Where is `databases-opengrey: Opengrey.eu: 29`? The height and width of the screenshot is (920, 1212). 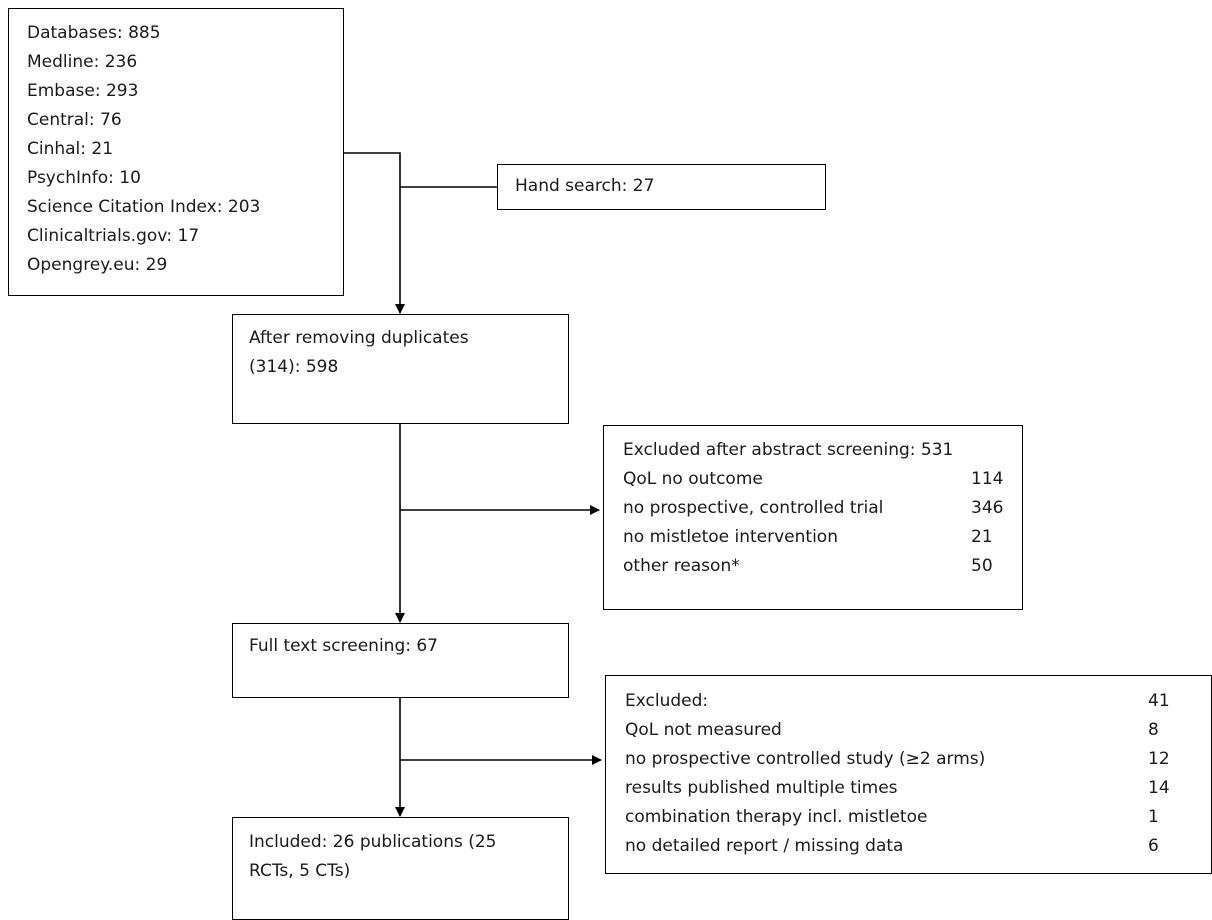
databases-opengrey: Opengrey.eu: 29 is located at coordinates (97, 265).